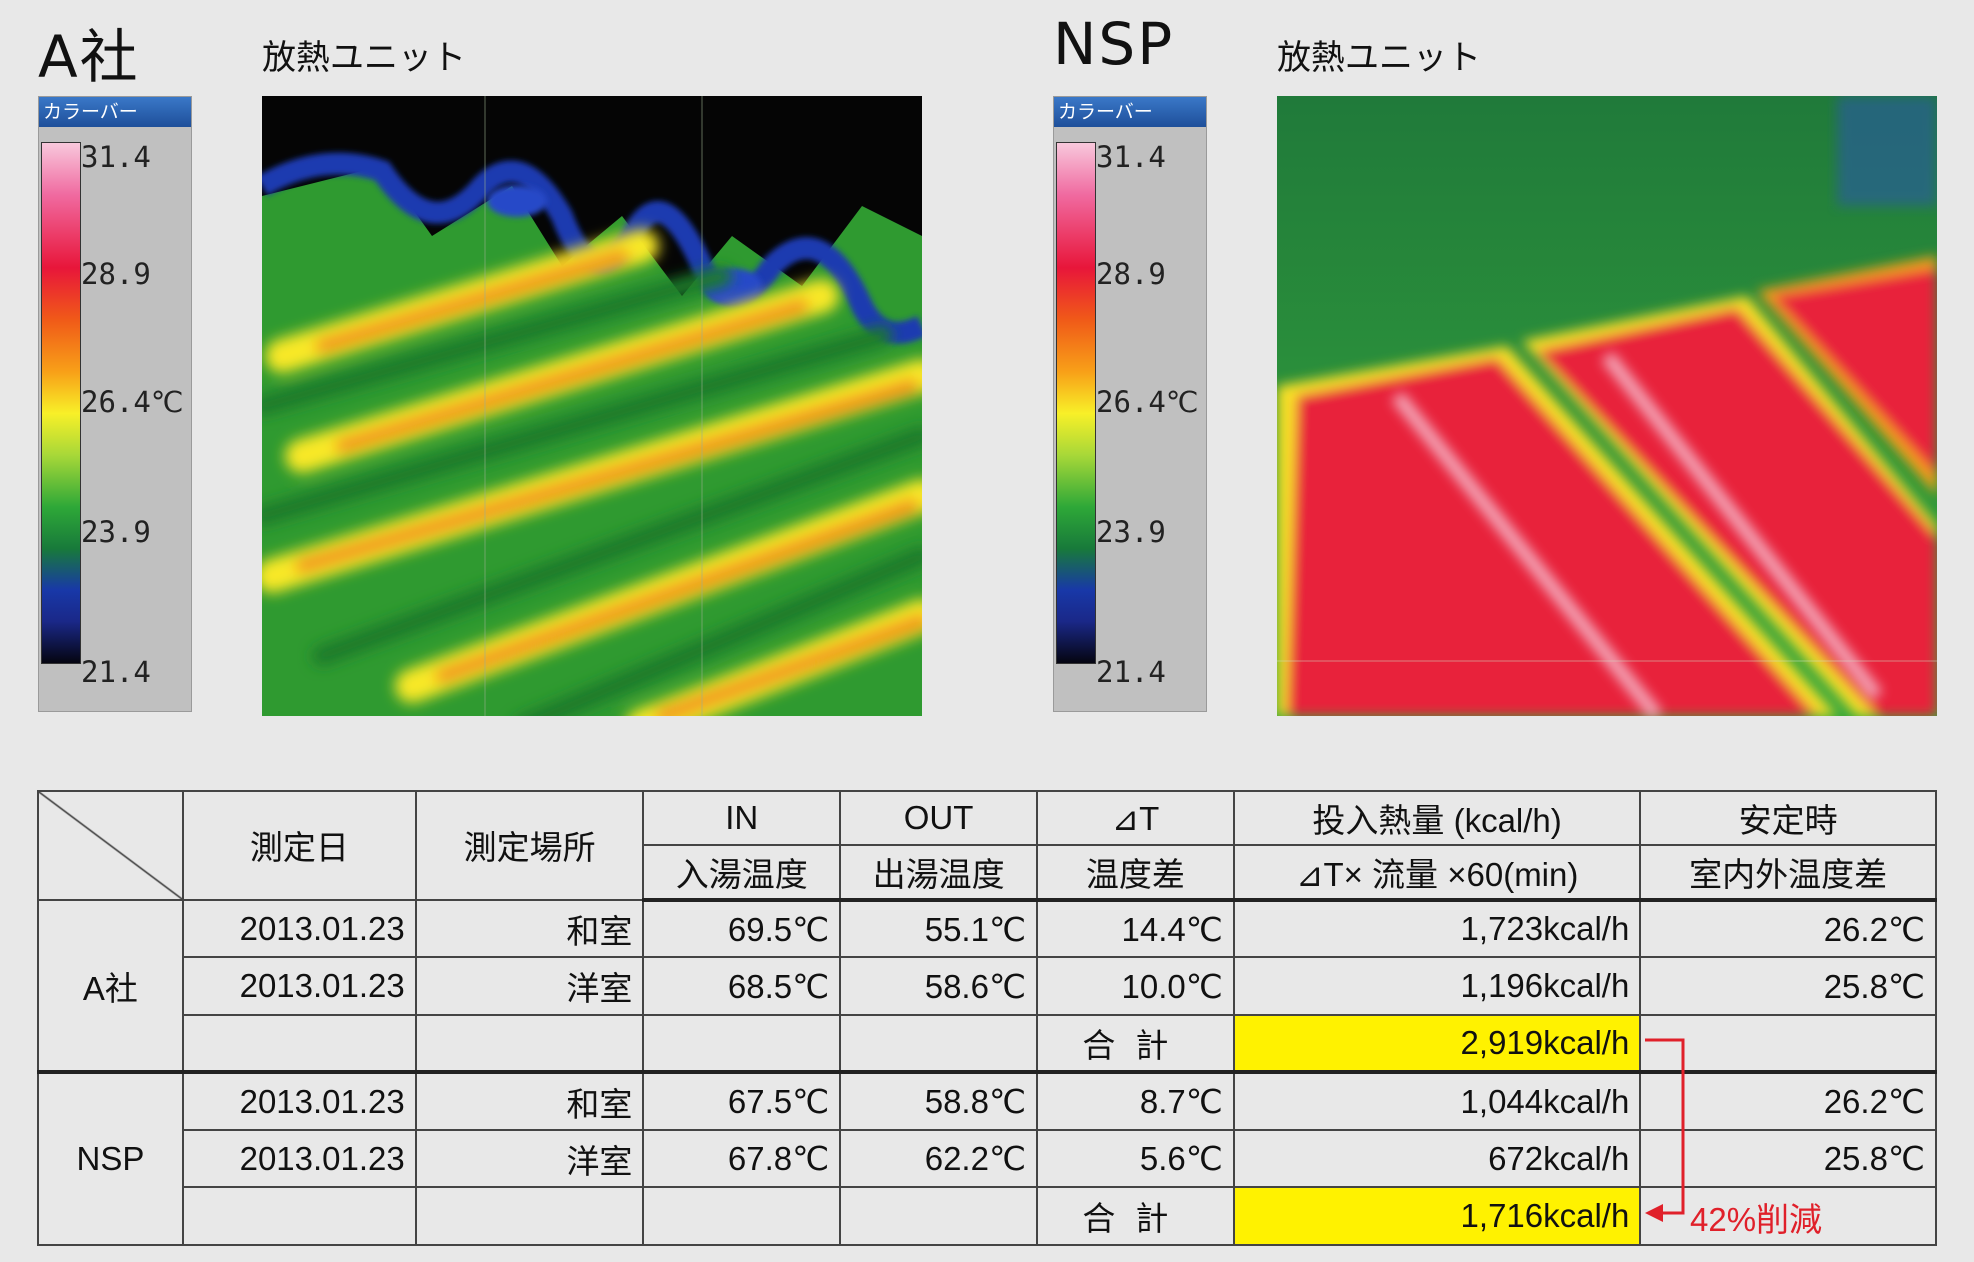  I want to click on total-row: 合計 2,919kcal/h, so click(987, 1044).